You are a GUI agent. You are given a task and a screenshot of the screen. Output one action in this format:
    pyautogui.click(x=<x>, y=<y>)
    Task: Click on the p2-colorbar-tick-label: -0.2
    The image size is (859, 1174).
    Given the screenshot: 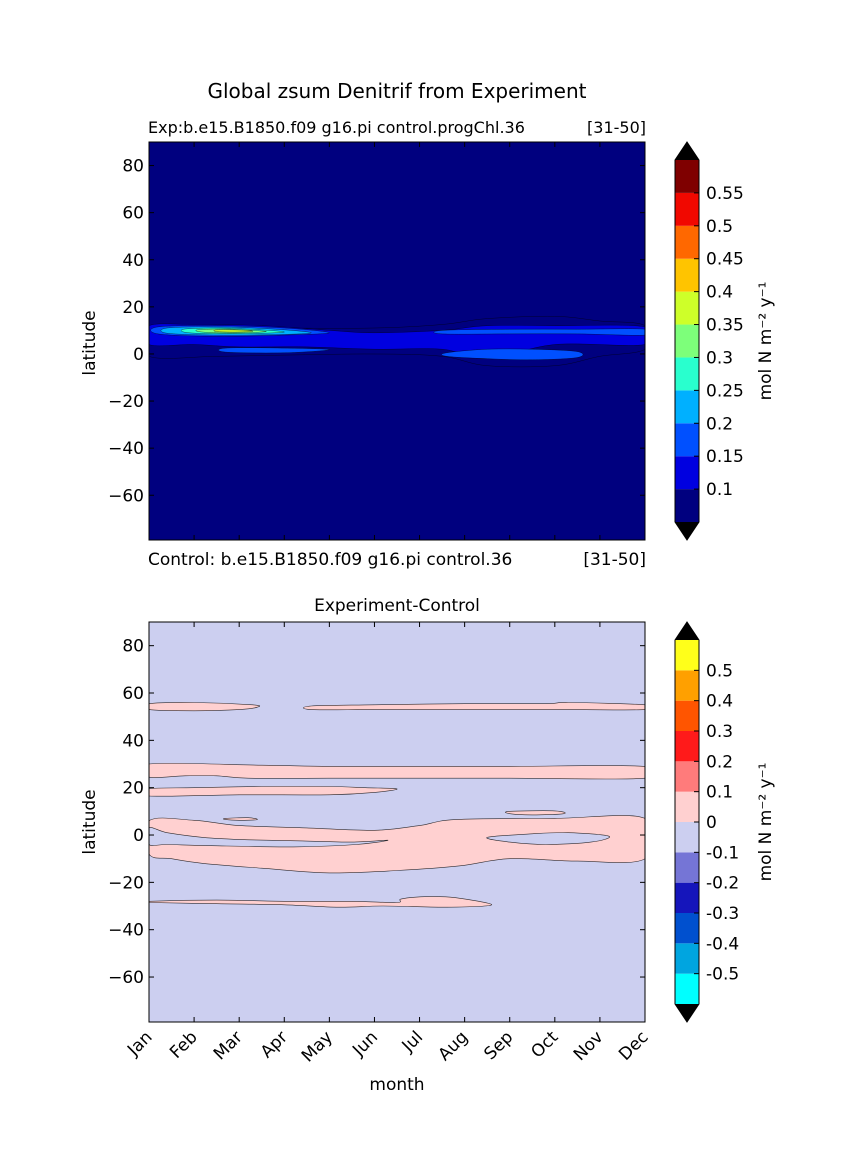 What is the action you would take?
    pyautogui.click(x=722, y=884)
    